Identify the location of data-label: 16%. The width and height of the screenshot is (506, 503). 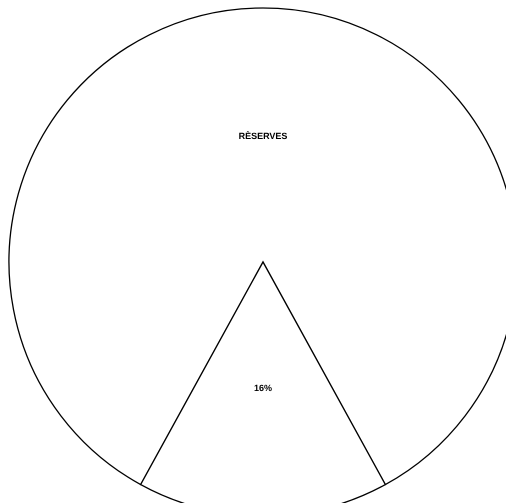
(263, 388).